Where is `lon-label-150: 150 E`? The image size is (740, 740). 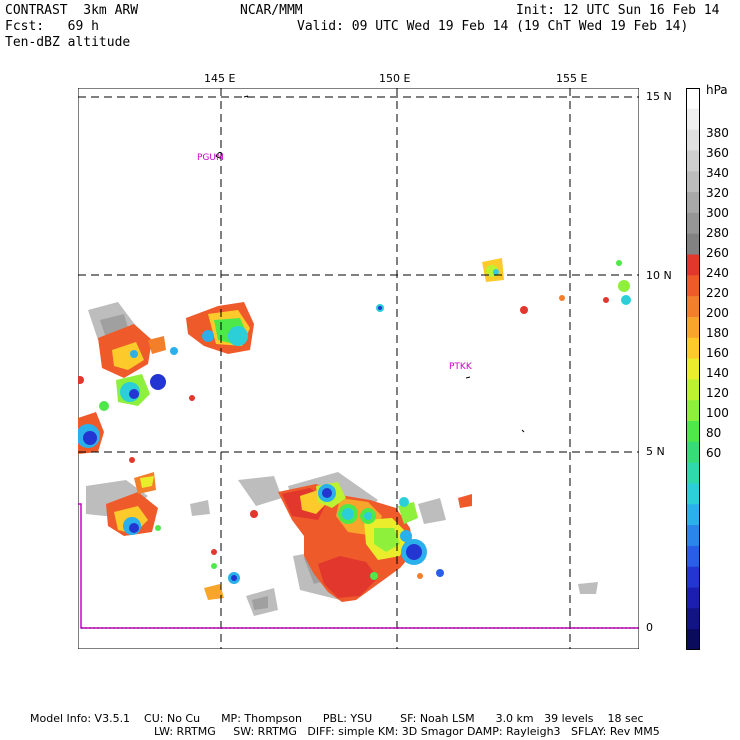
lon-label-150: 150 E is located at coordinates (395, 78).